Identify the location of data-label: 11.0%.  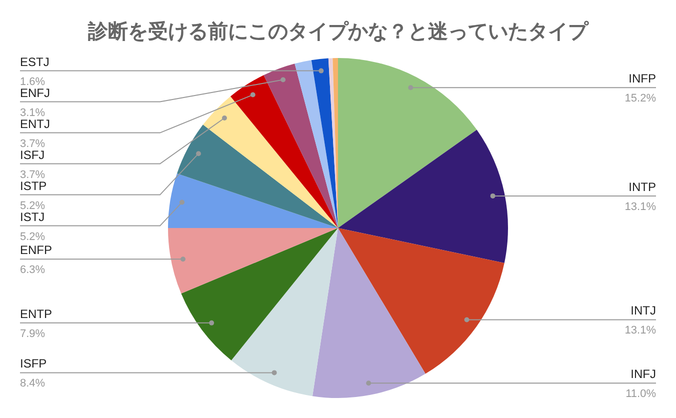
(641, 394).